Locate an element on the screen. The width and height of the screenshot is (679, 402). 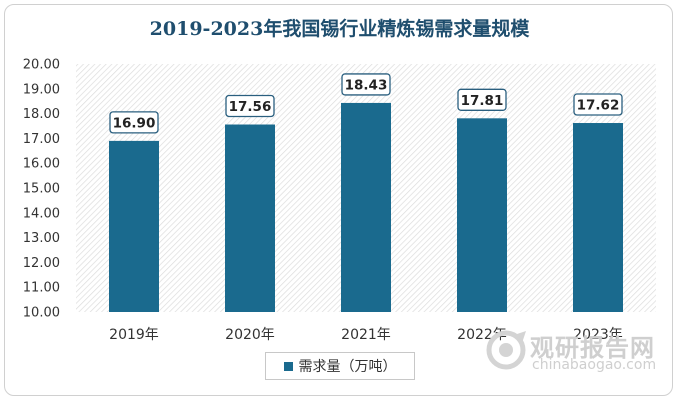
y-tick-label: 20.00 is located at coordinates (41, 65).